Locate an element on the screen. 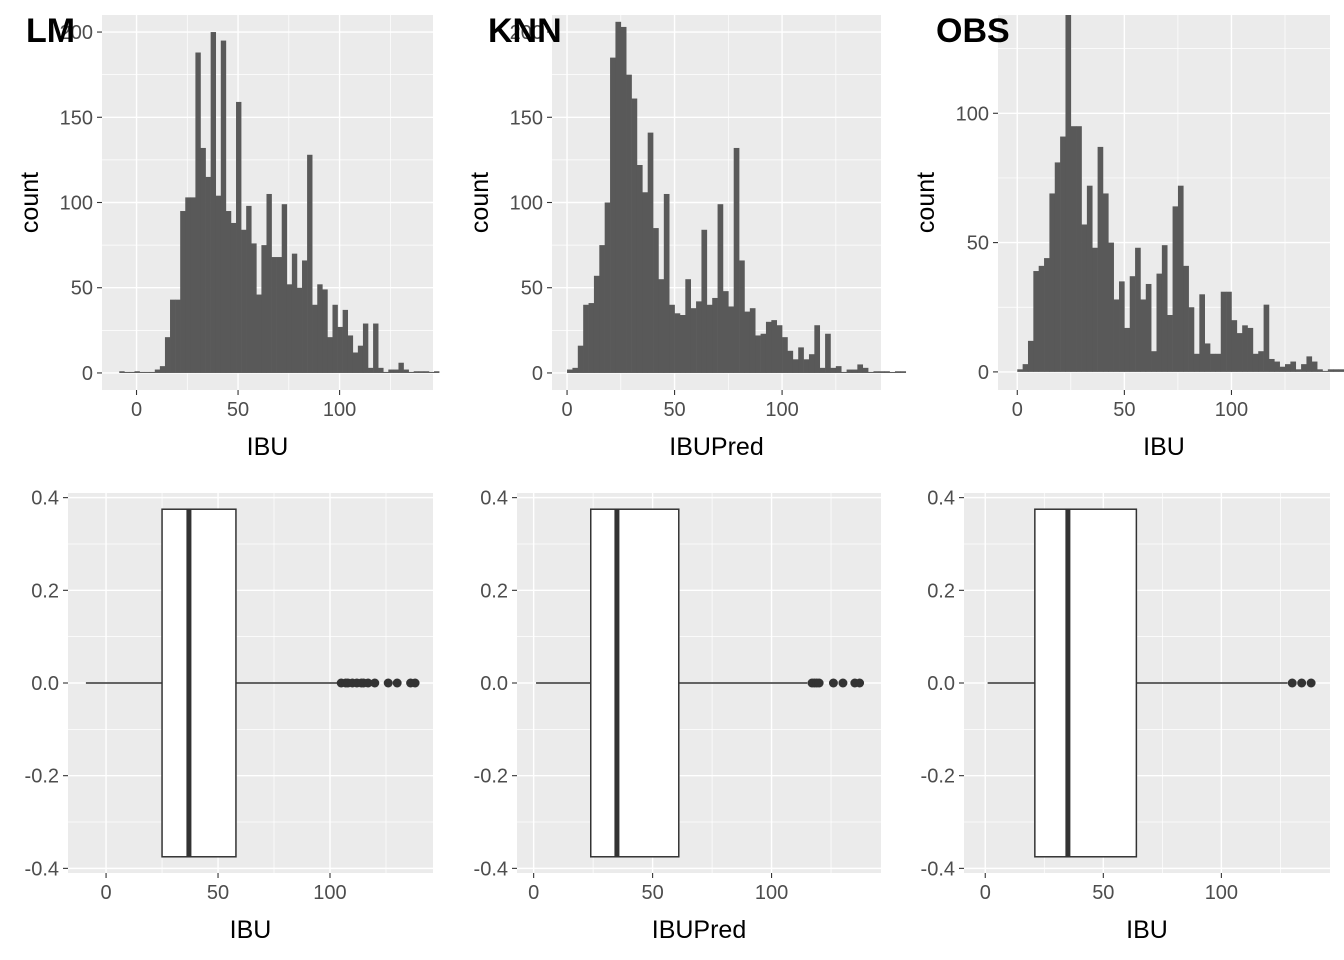 The height and width of the screenshot is (960, 1344). y-tick-label: 50 is located at coordinates (82, 289).